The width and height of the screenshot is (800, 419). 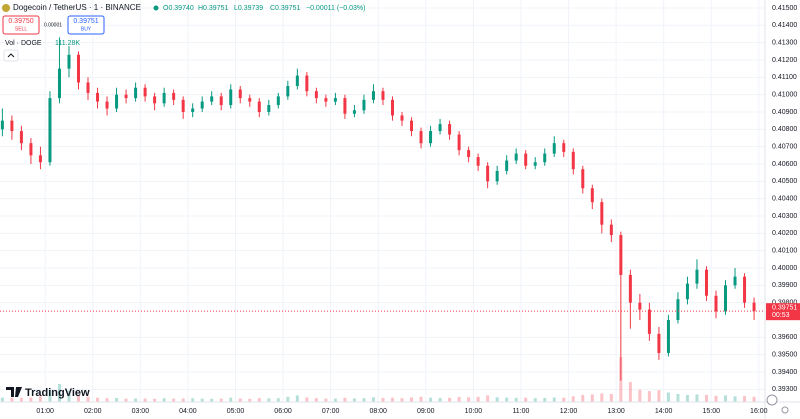 I want to click on buy-label: BUY, so click(x=86, y=29).